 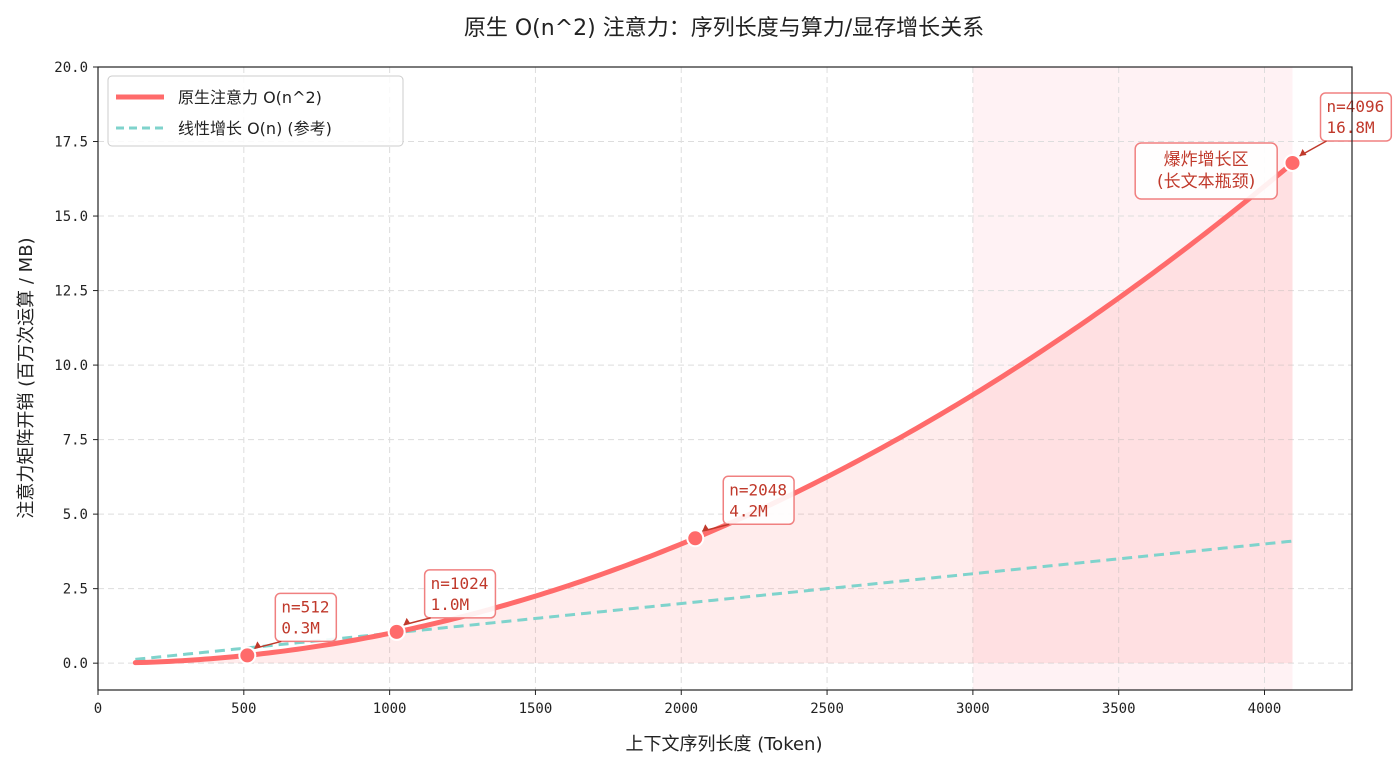 What do you see at coordinates (26, 377) in the screenshot?
I see `y-axis-label: 注意力矩阵开销 (百万次运算 / MB)` at bounding box center [26, 377].